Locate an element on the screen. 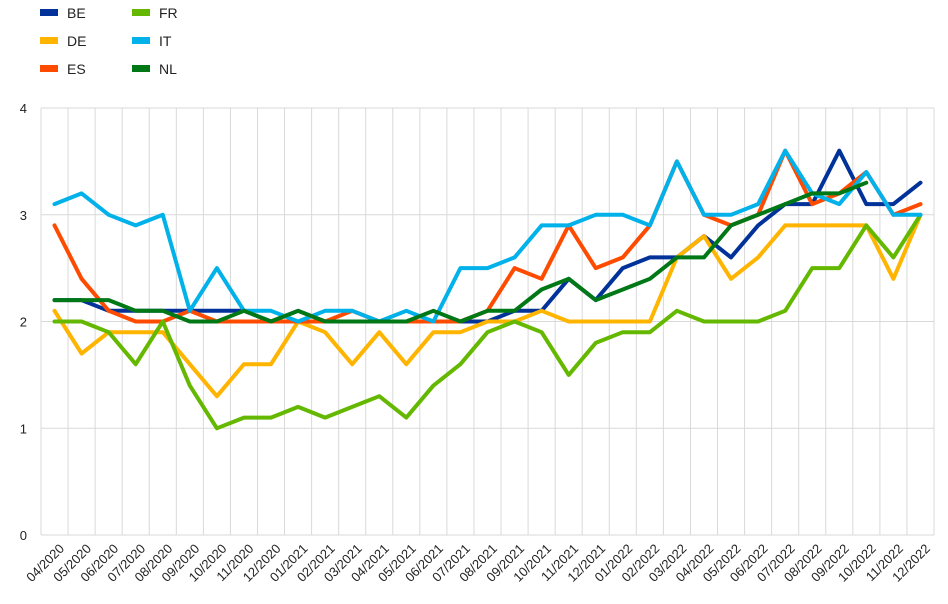 This screenshot has height=604, width=948. y-tick-label: 0 is located at coordinates (23, 535).